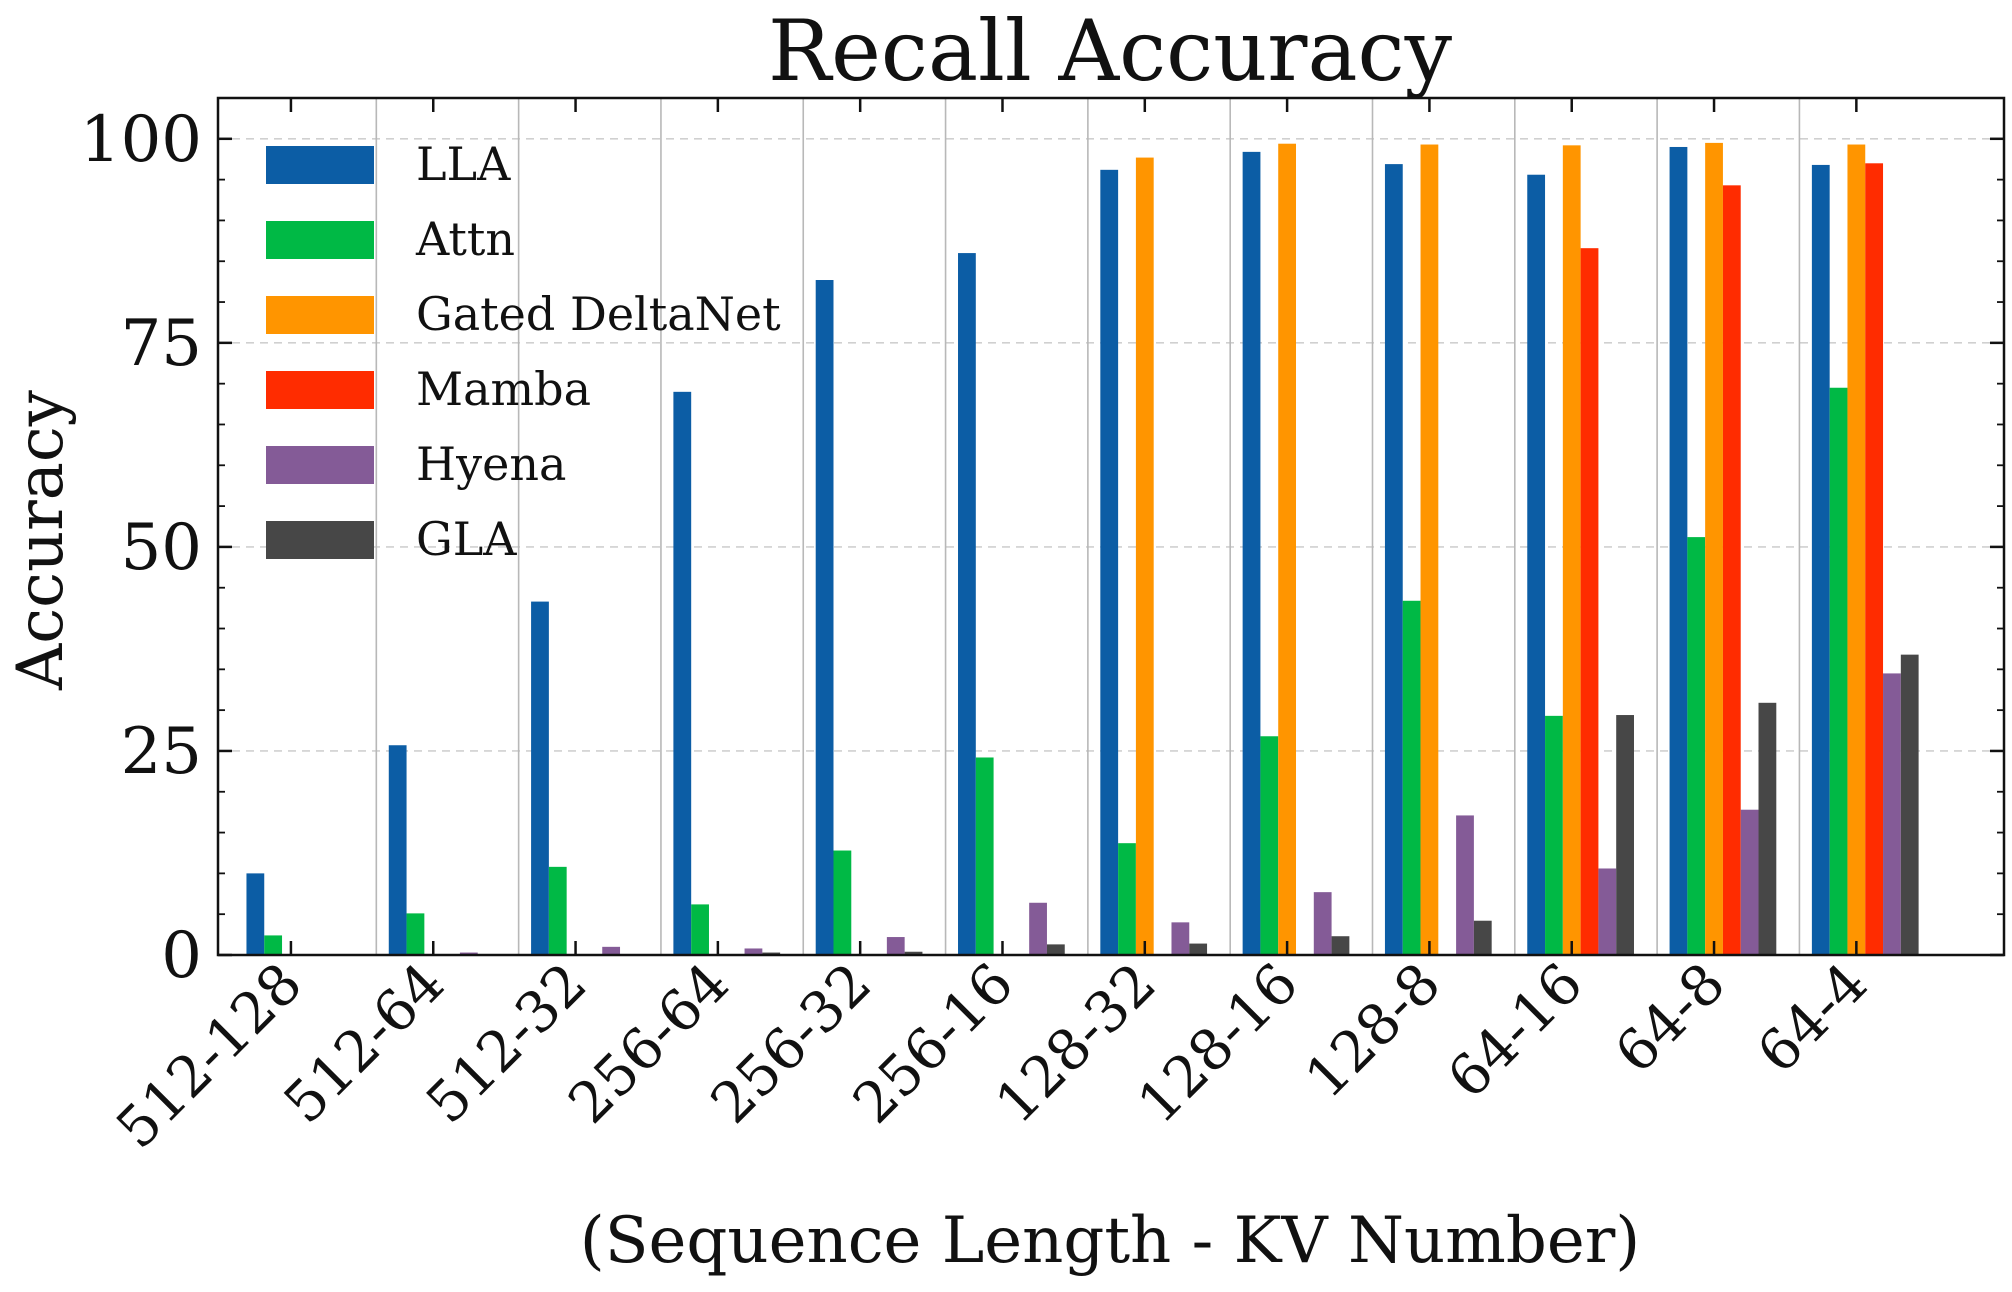 The image size is (2012, 1292). Describe the element at coordinates (141, 140) in the screenshot. I see `y-tick-label: 100` at that location.